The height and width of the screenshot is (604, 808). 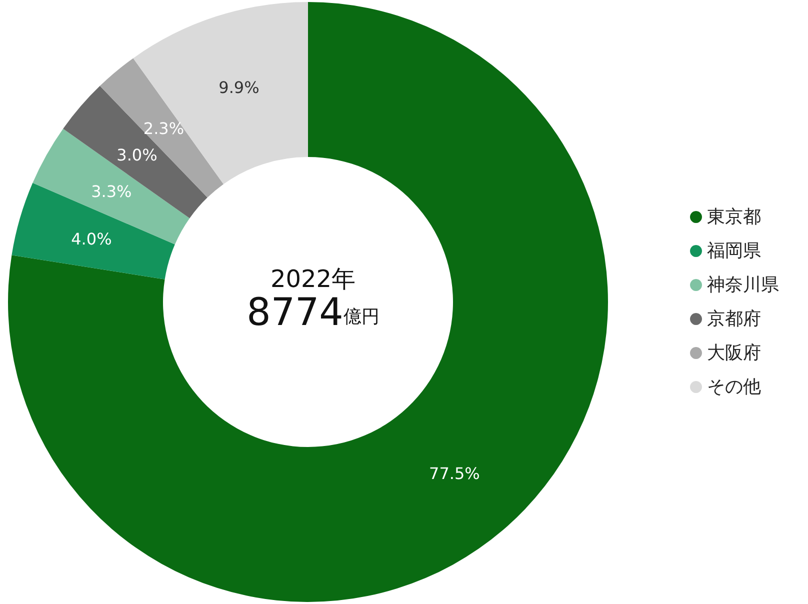 What do you see at coordinates (734, 251) in the screenshot?
I see `legend-label: 福岡県` at bounding box center [734, 251].